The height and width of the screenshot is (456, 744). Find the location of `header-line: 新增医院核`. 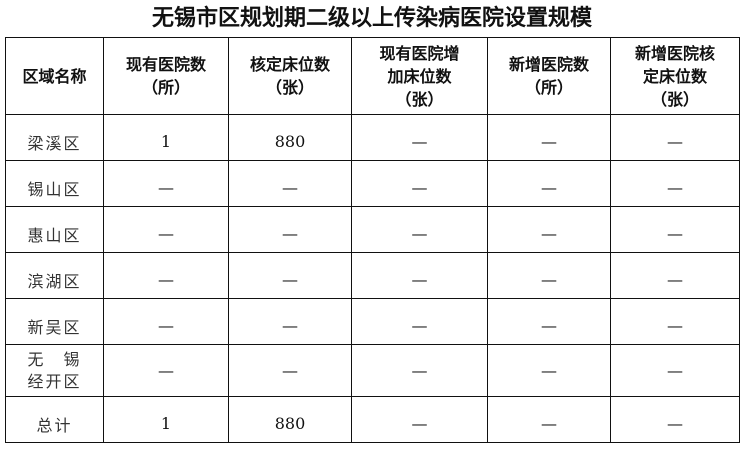

header-line: 新增医院核 is located at coordinates (674, 53).